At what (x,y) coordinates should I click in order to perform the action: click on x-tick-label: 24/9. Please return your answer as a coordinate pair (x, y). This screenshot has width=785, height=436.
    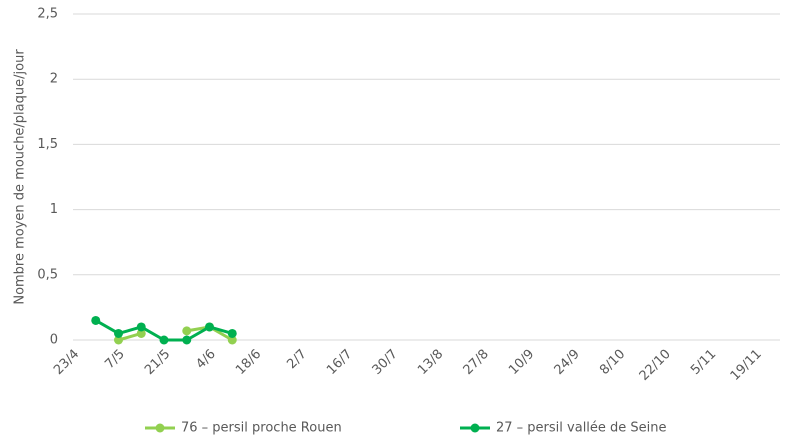
    Looking at the image, I should click on (567, 362).